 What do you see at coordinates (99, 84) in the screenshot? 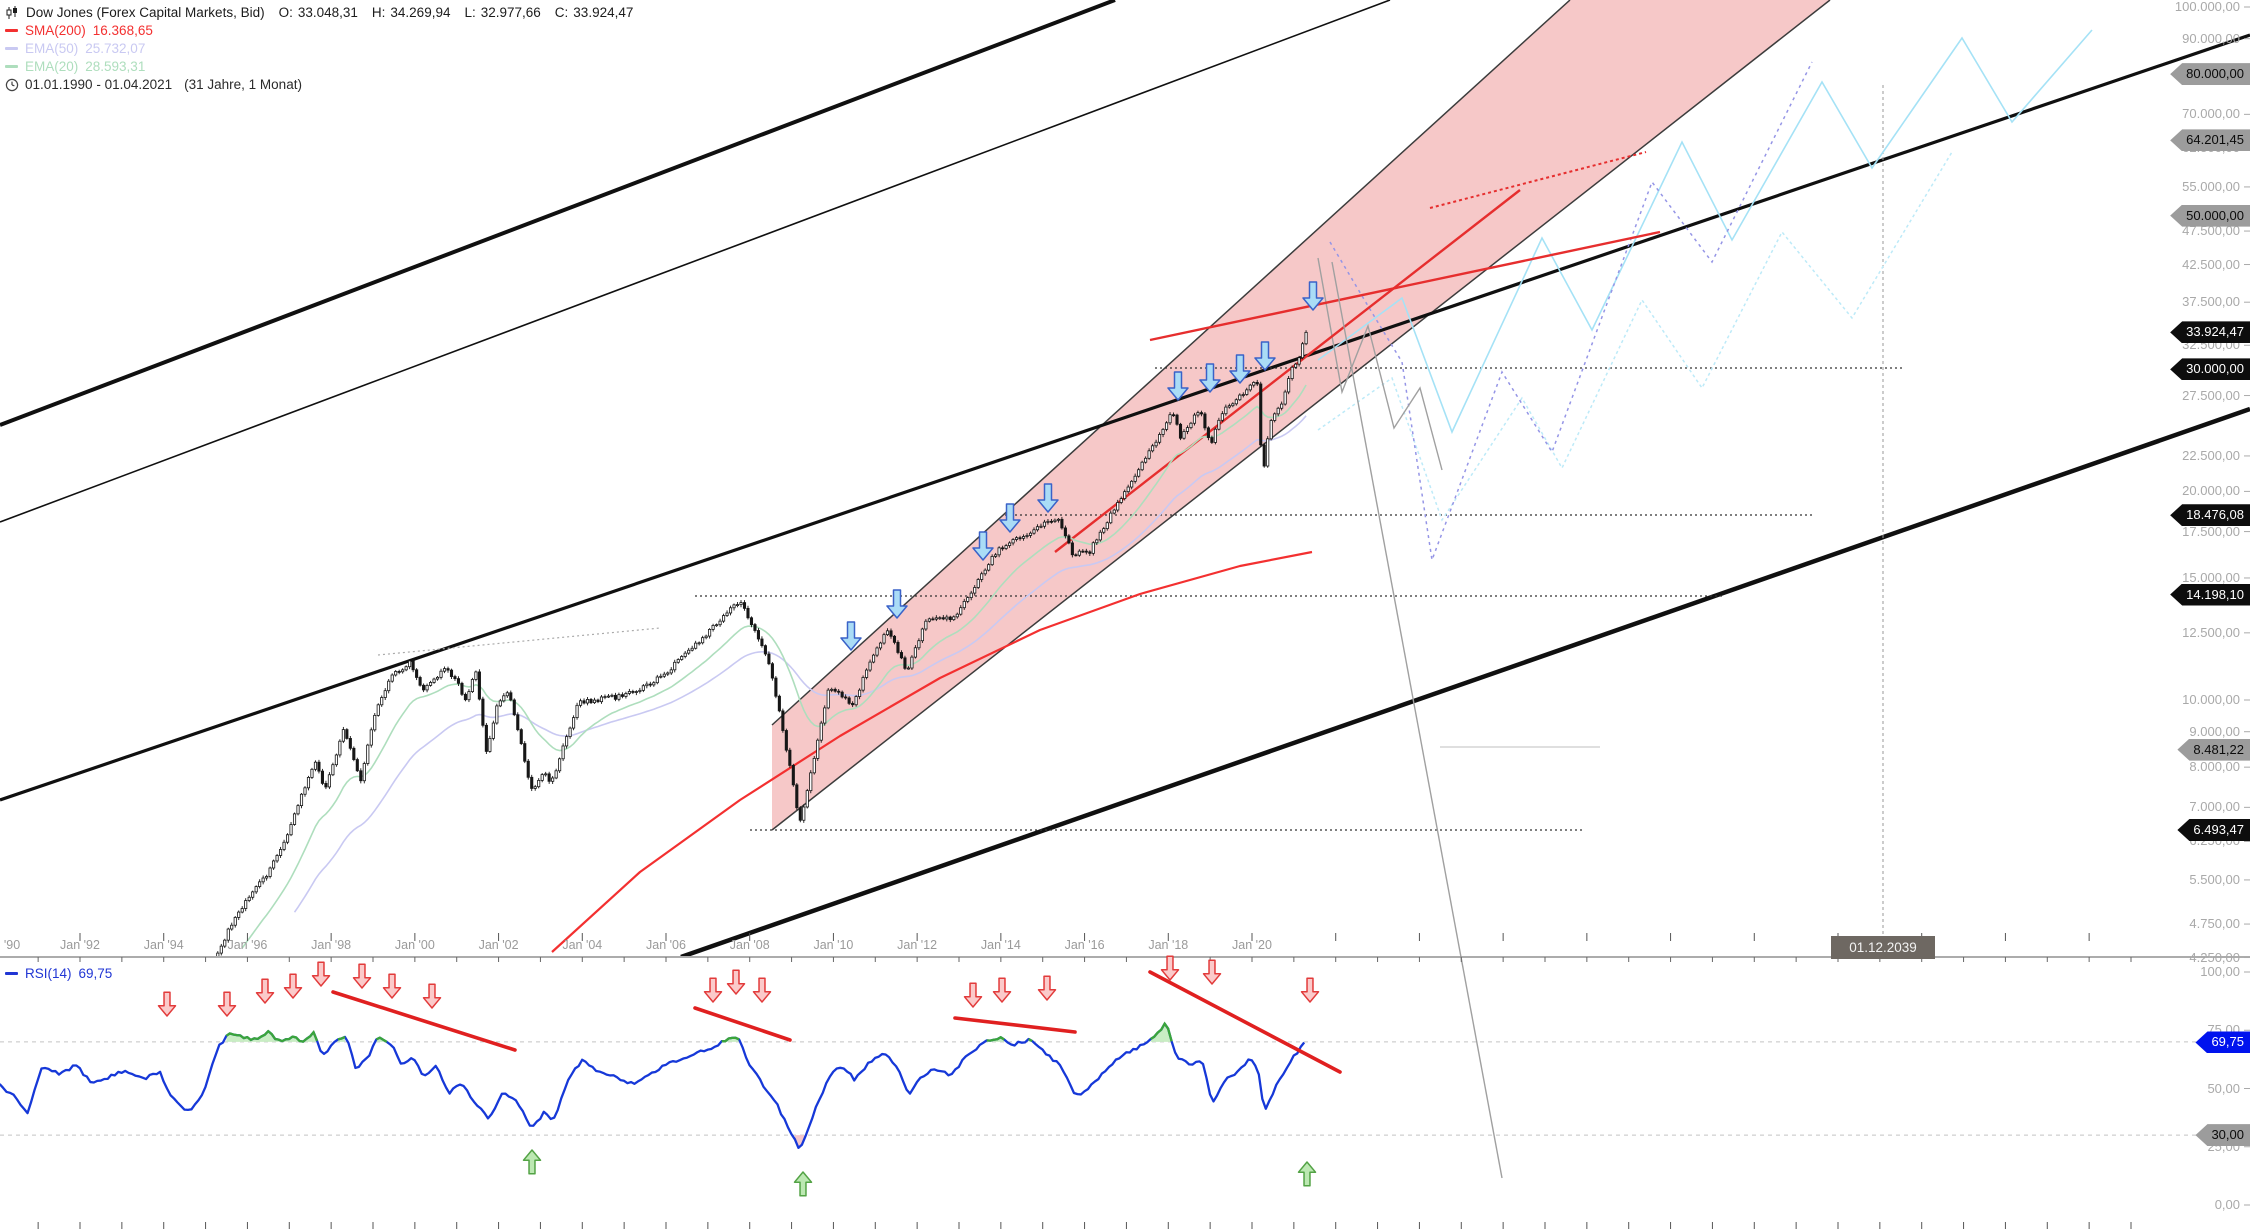
I see `date-range: 01.01.1990 - 01.04.2021` at bounding box center [99, 84].